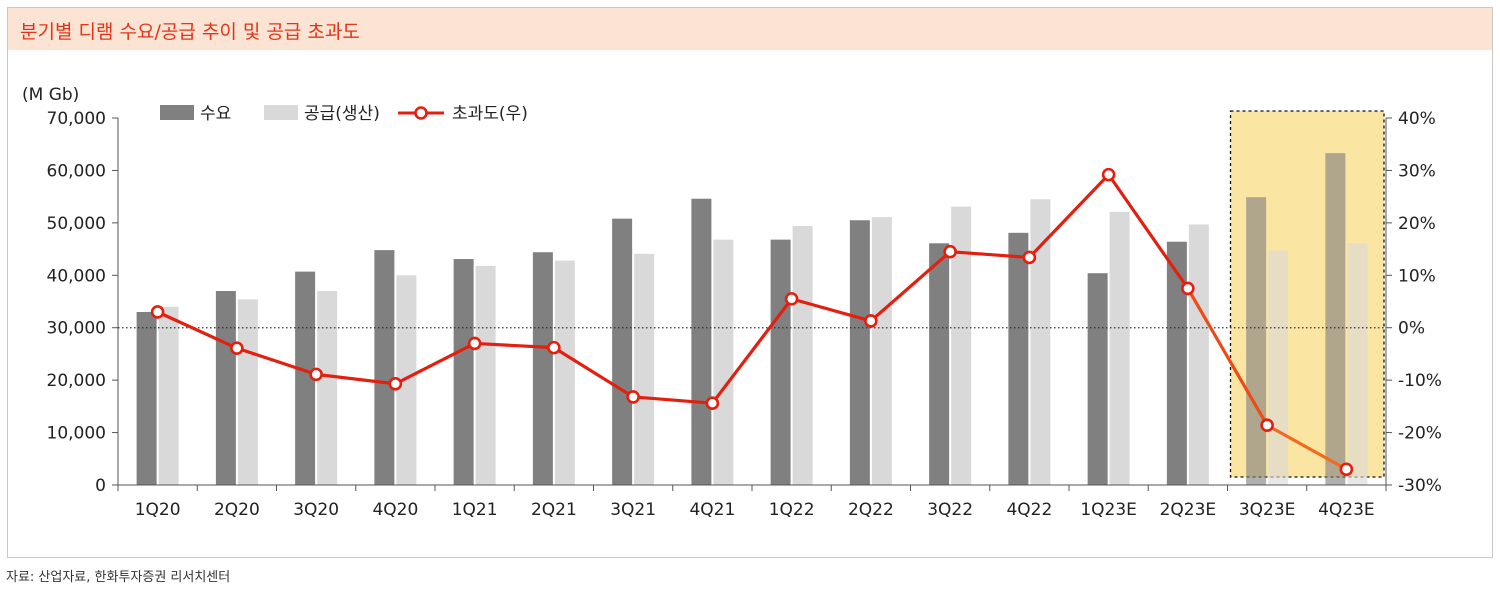  Describe the element at coordinates (1417, 171) in the screenshot. I see `right-tick-label: 30%` at that location.